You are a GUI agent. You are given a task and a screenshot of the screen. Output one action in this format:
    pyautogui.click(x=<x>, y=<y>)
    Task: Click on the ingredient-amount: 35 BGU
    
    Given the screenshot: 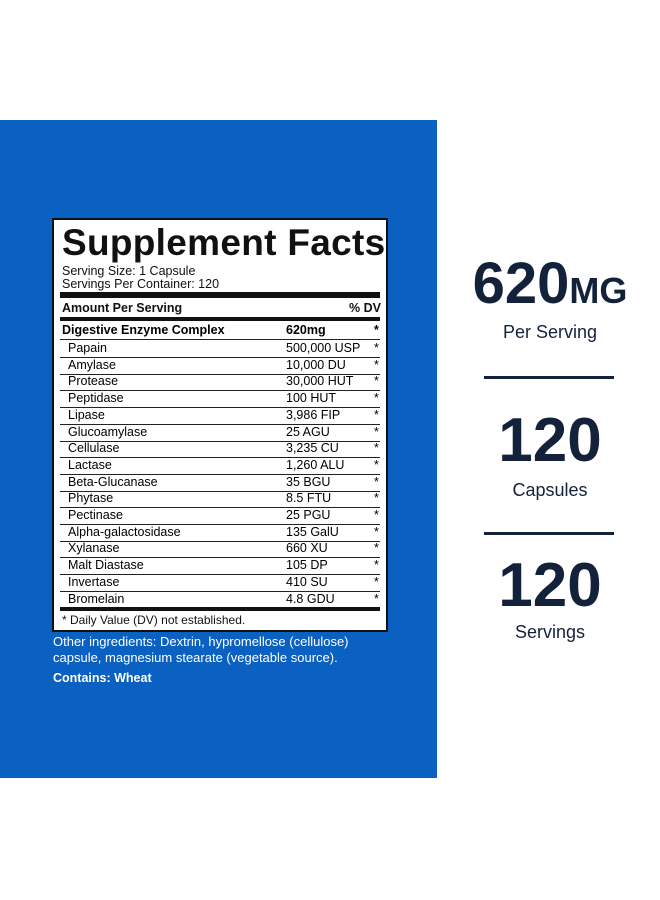 What is the action you would take?
    pyautogui.click(x=308, y=481)
    